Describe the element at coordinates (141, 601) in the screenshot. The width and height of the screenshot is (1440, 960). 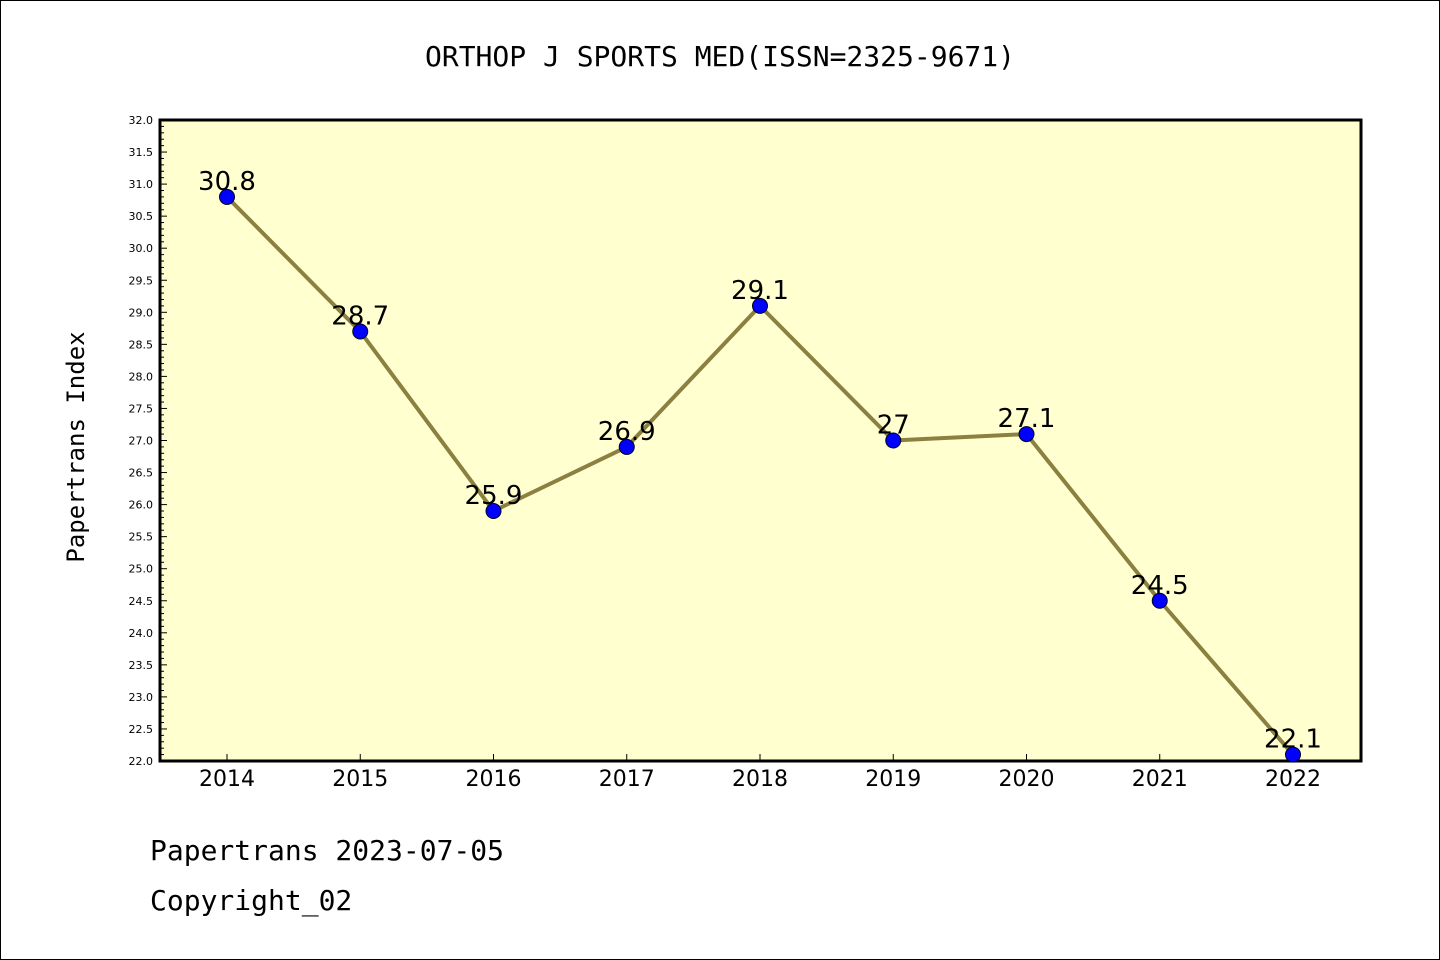
I see `y-tick-label: 24.5` at that location.